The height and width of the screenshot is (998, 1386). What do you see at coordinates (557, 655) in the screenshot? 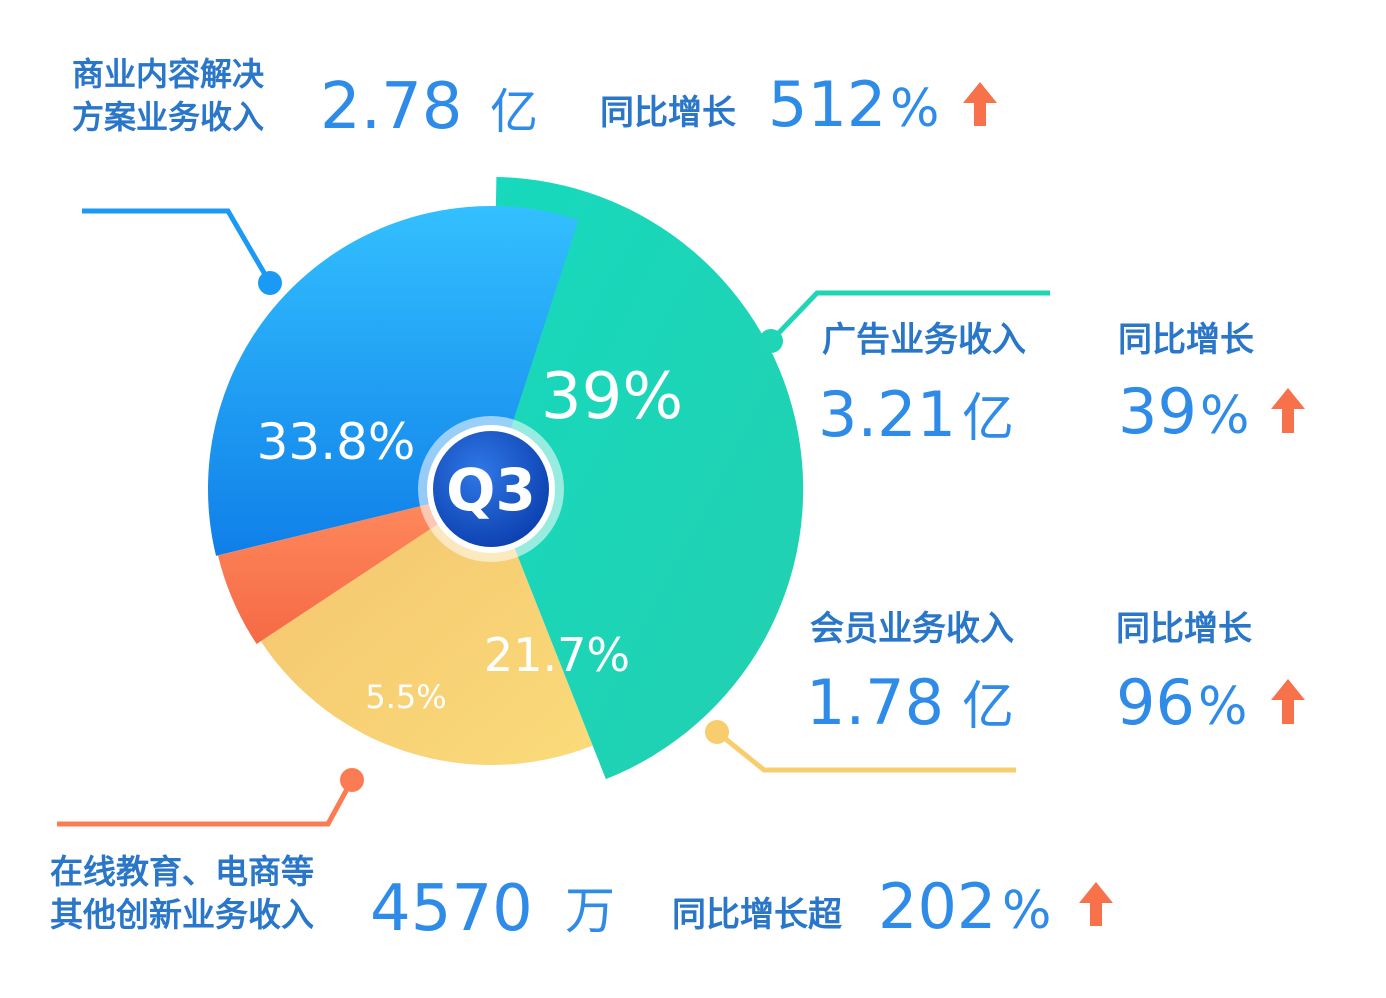
I see `pct-label-members: 21.7%` at bounding box center [557, 655].